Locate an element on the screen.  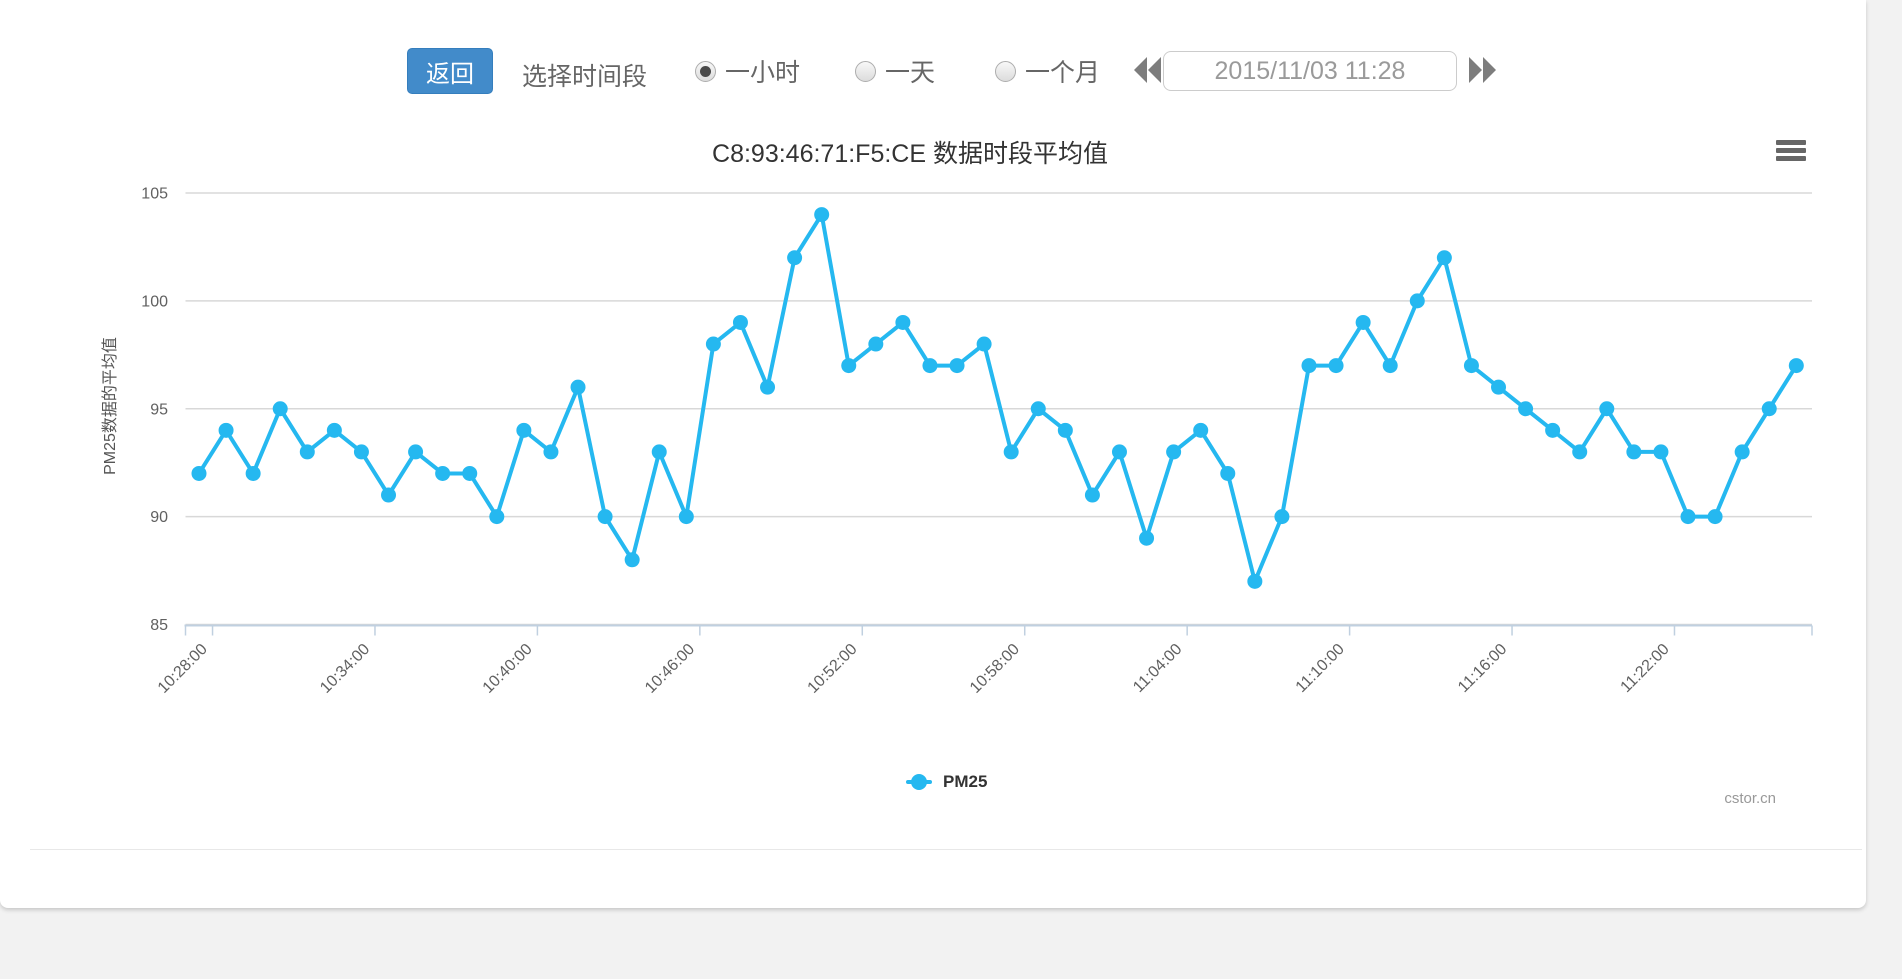
prev-period-button is located at coordinates (1148, 70).